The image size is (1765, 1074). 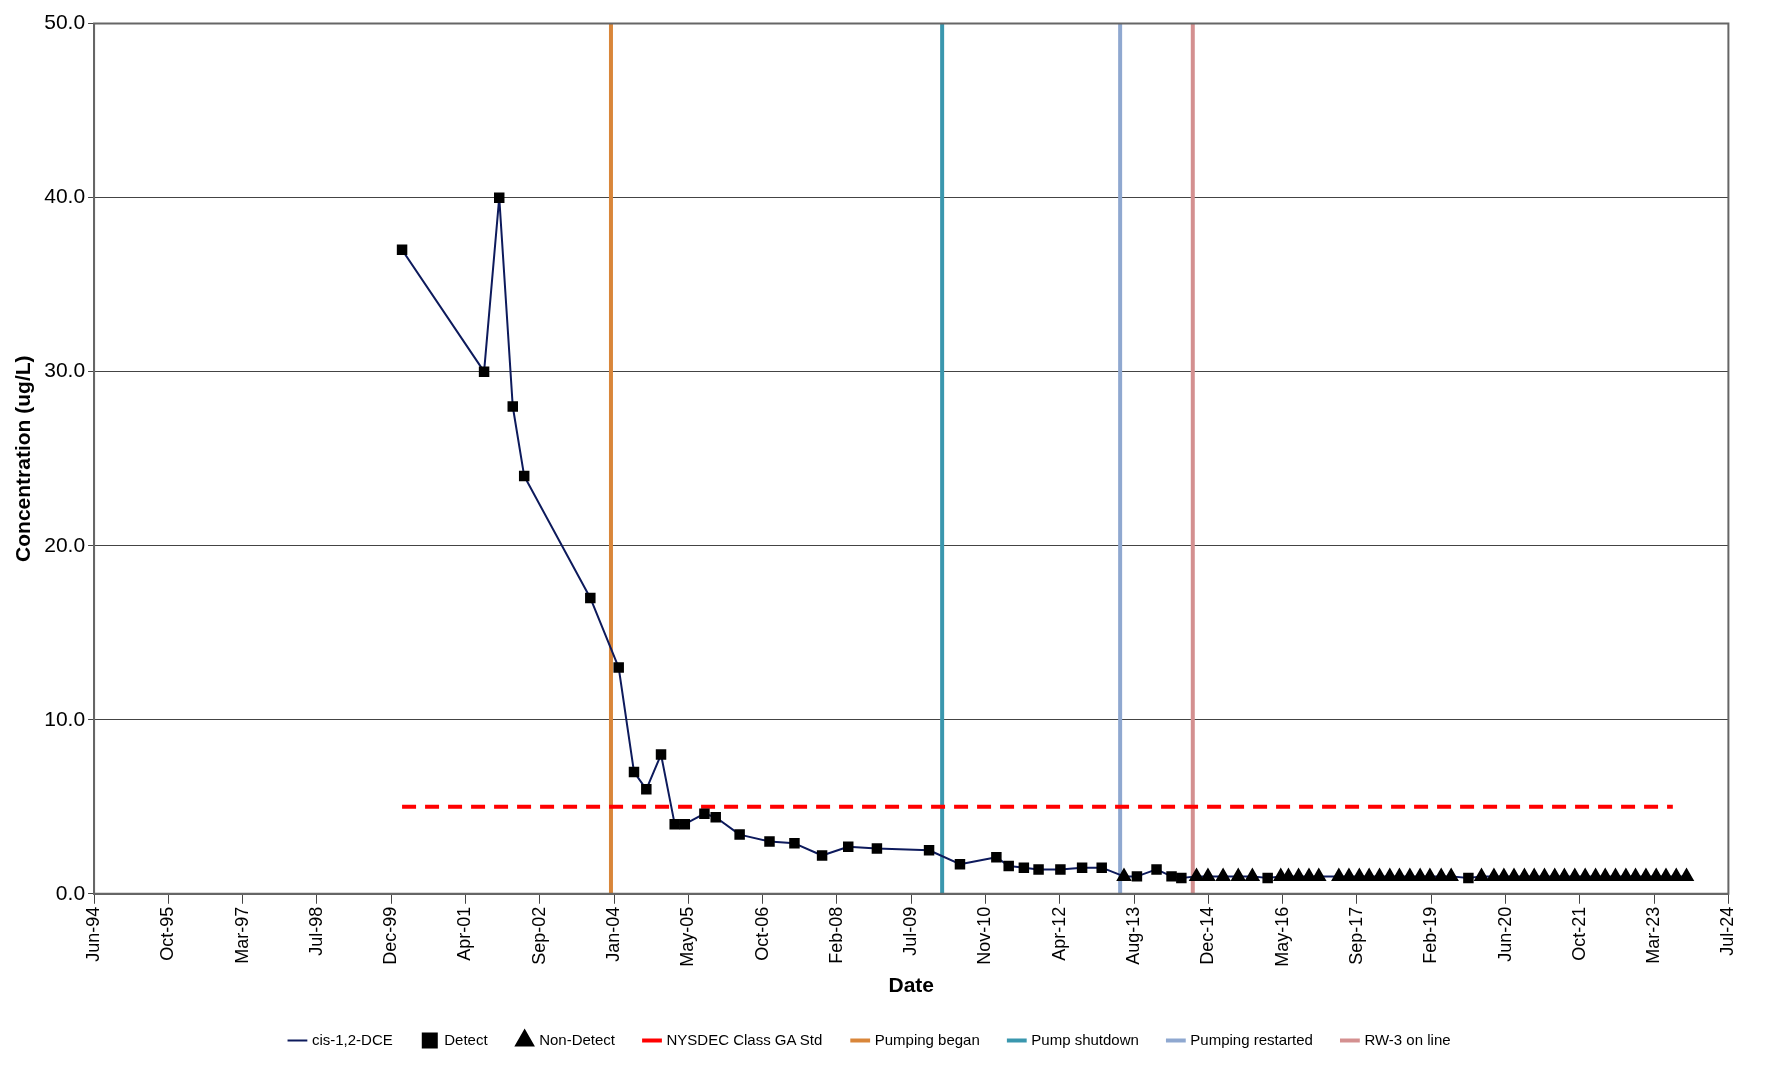 I want to click on x-tick-label: Apr-12, so click(x=1058, y=933).